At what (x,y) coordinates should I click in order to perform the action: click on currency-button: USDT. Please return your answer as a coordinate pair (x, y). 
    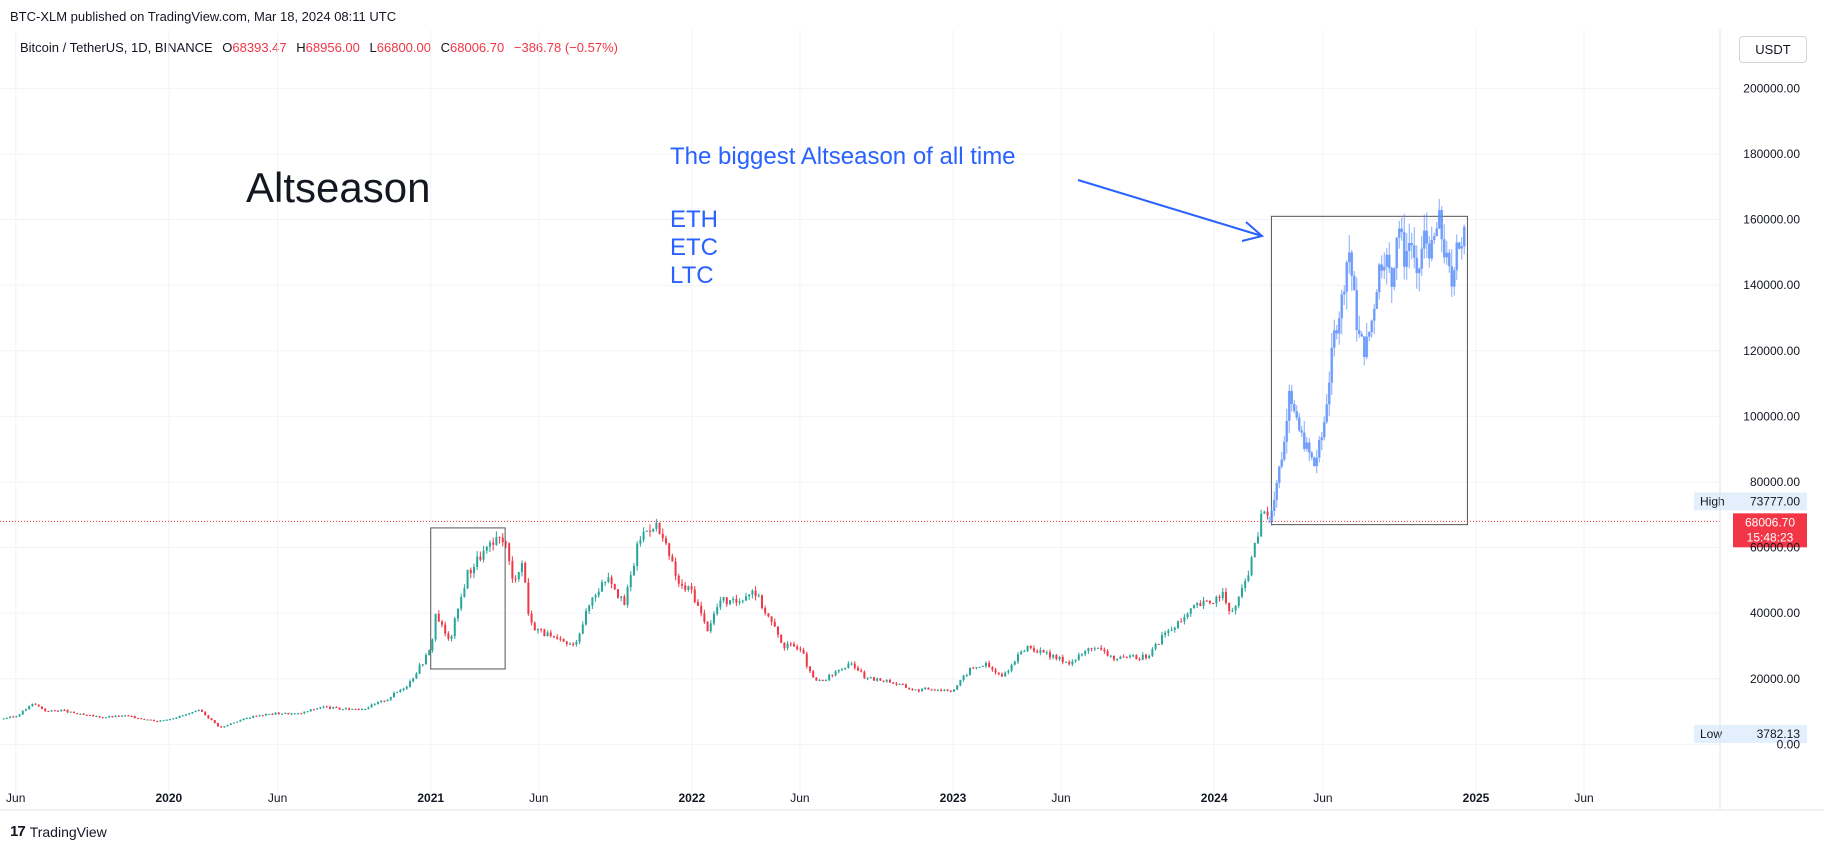
    Looking at the image, I should click on (1773, 49).